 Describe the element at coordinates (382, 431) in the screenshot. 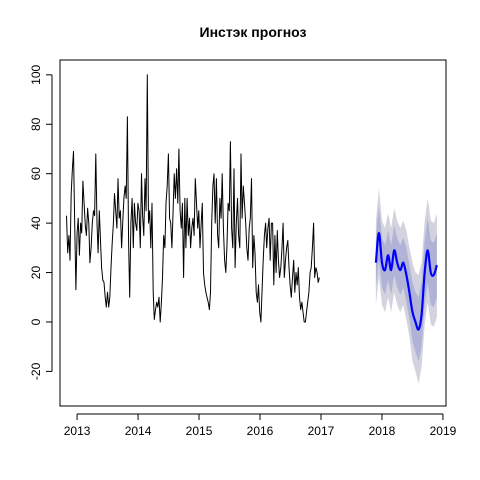

I see `x-tick-label: 2018` at that location.